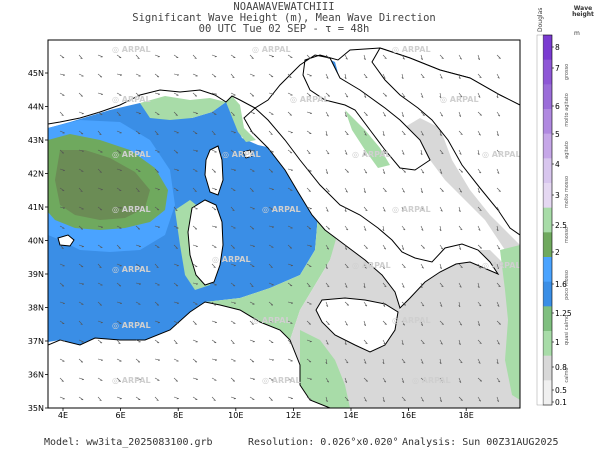 The width and height of the screenshot is (600, 450). Describe the element at coordinates (38, 241) in the screenshot. I see `latitude-labels: 45N 44N 43N 42N 41N 40N 39N 38N 37N 36N 35N` at that location.